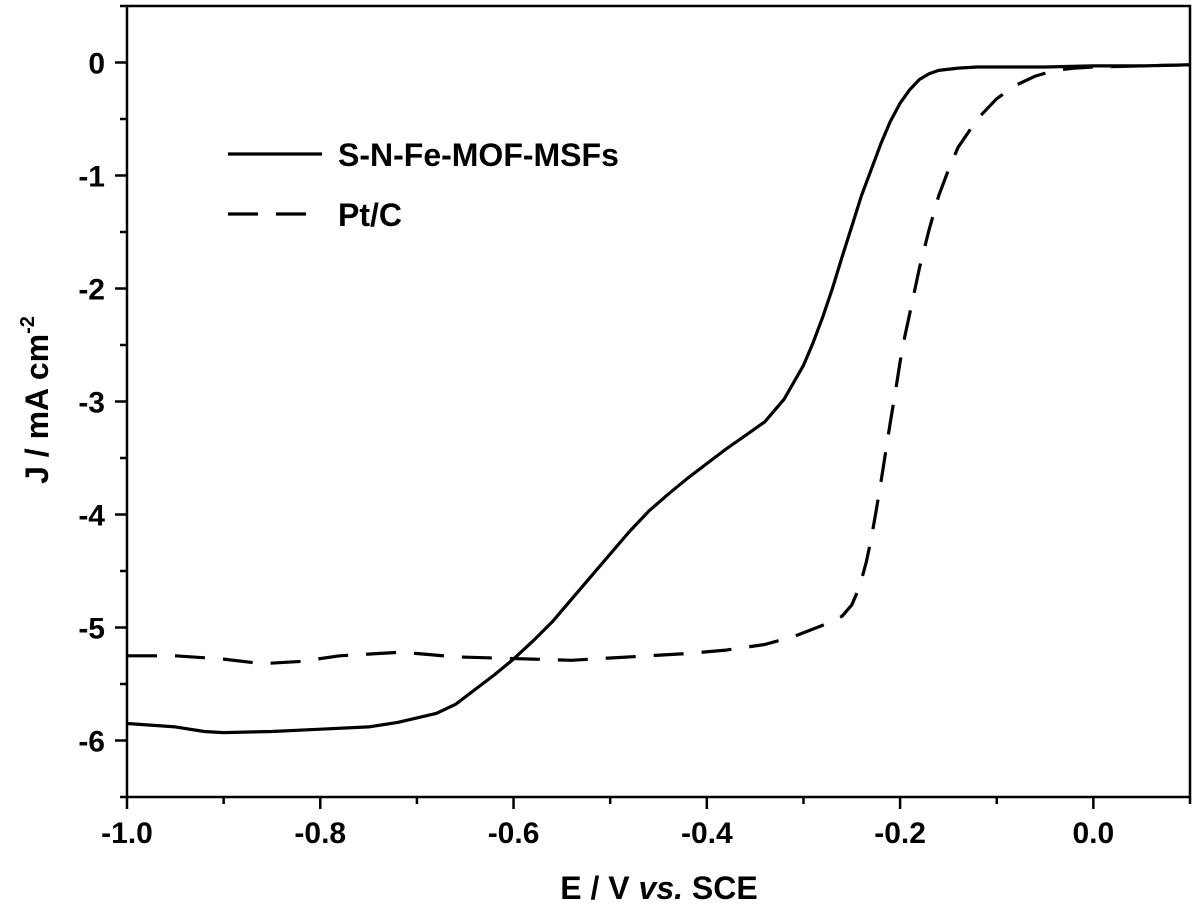 The width and height of the screenshot is (1200, 909). What do you see at coordinates (720, 888) in the screenshot?
I see `x-axis-title-suffix: SCE` at bounding box center [720, 888].